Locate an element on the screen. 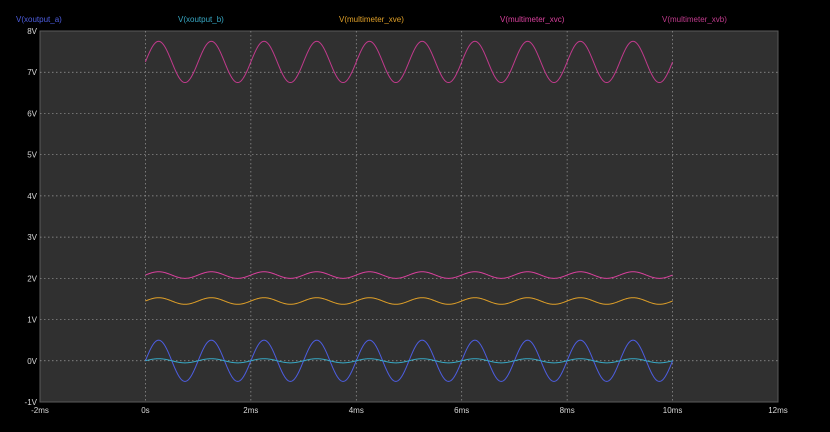 This screenshot has width=830, height=432. y-tick-label: 5V is located at coordinates (32, 155).